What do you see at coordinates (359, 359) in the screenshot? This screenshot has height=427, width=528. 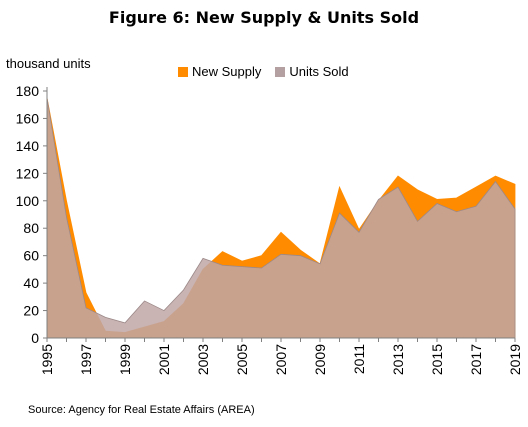 I see `x-tick-label: 2011` at bounding box center [359, 359].